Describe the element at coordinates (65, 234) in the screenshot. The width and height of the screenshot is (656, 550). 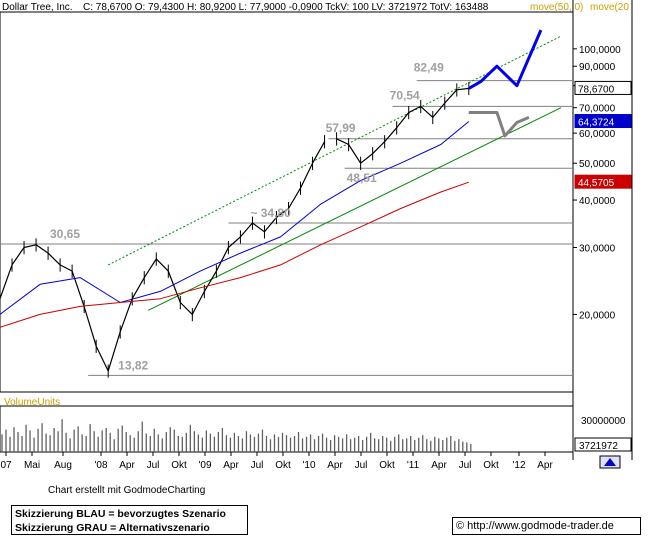
I see `level-label: 30,65` at that location.